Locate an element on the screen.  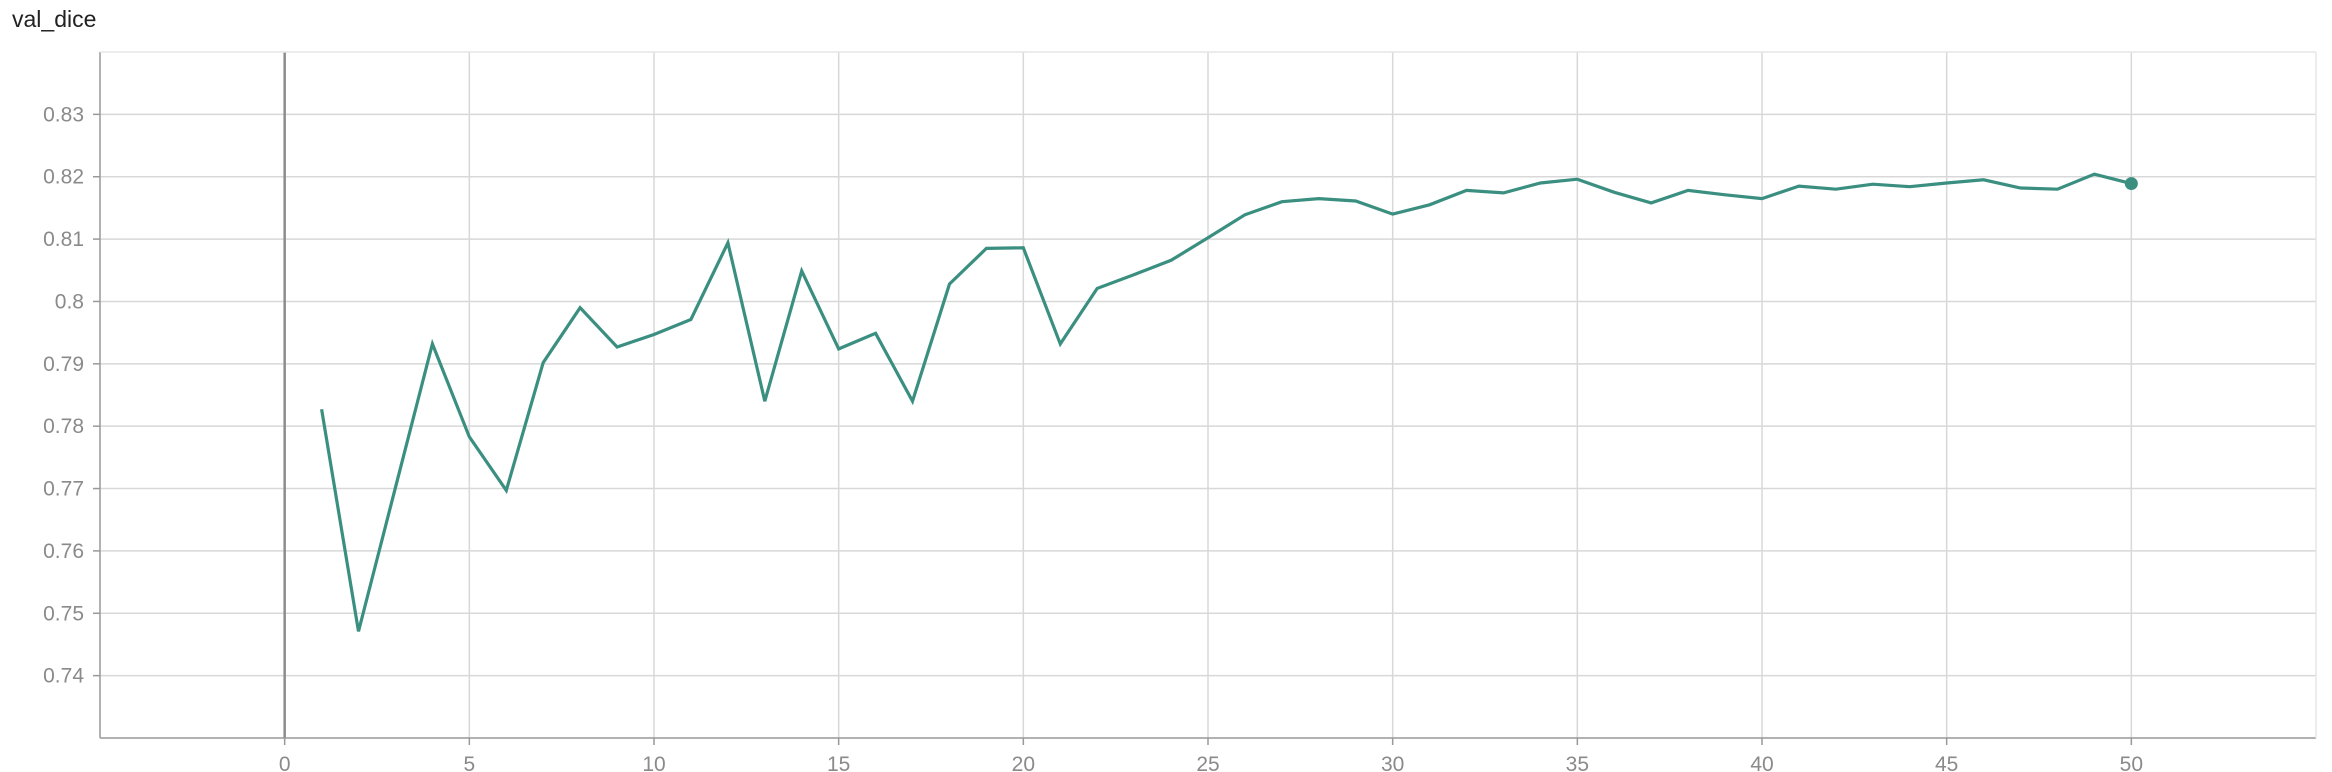
y-tick-label: 0.76 is located at coordinates (63, 551).